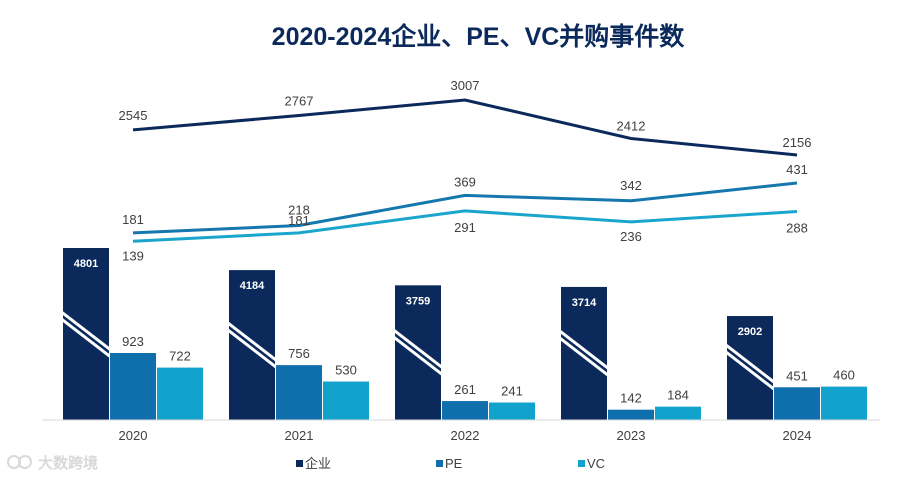  Describe the element at coordinates (299, 101) in the screenshot. I see `line-label-enterprise-2021: 2767` at that location.